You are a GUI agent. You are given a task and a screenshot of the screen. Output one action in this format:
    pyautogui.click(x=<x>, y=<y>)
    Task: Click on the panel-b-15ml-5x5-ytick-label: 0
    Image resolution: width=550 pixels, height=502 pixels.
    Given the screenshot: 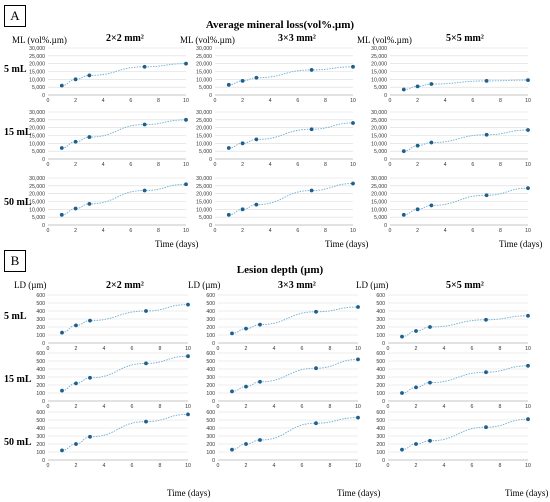 What is the action you would take?
    pyautogui.click(x=383, y=402)
    